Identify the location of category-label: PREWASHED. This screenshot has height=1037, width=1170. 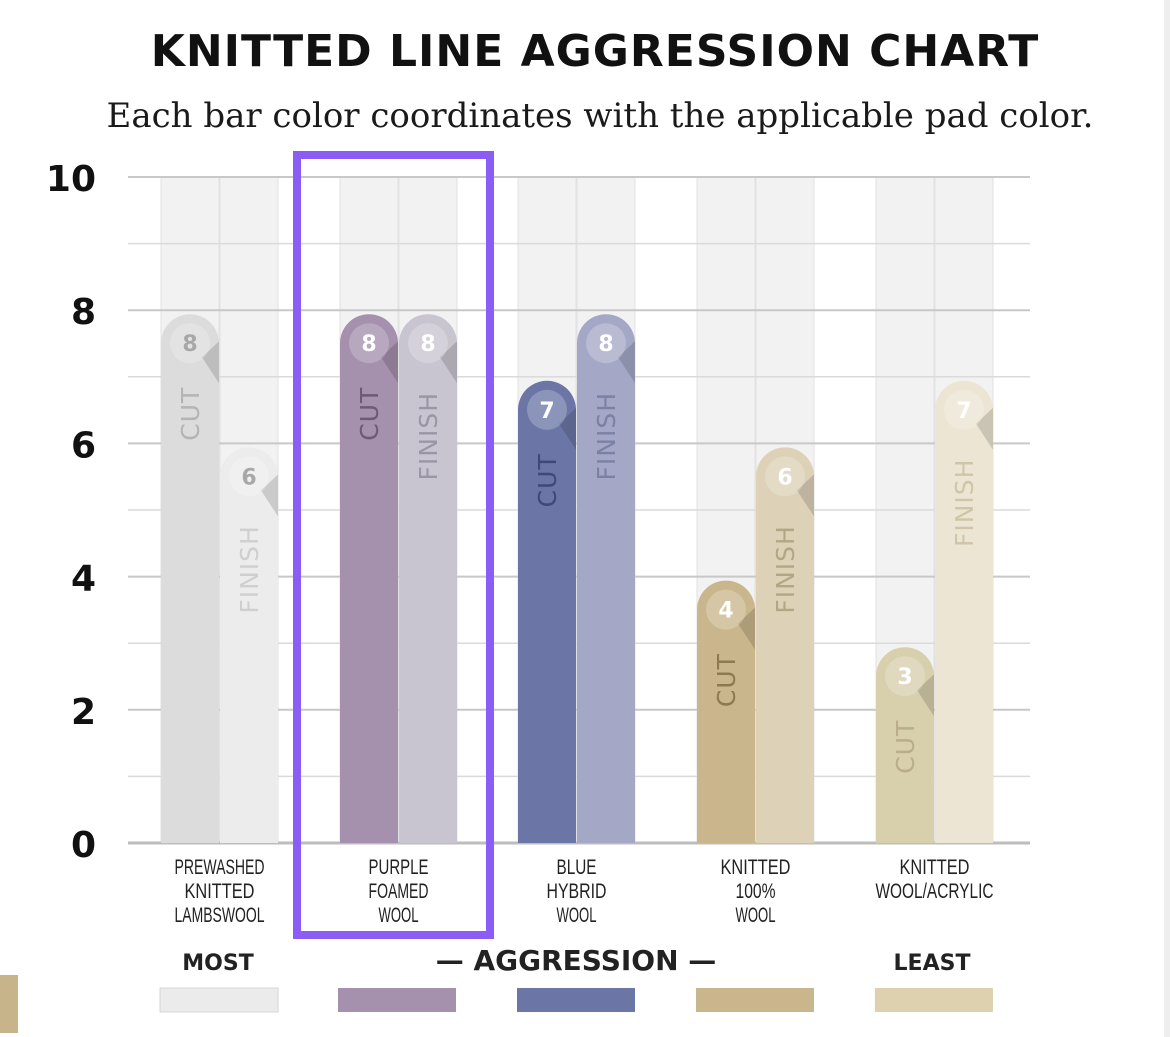
(220, 867).